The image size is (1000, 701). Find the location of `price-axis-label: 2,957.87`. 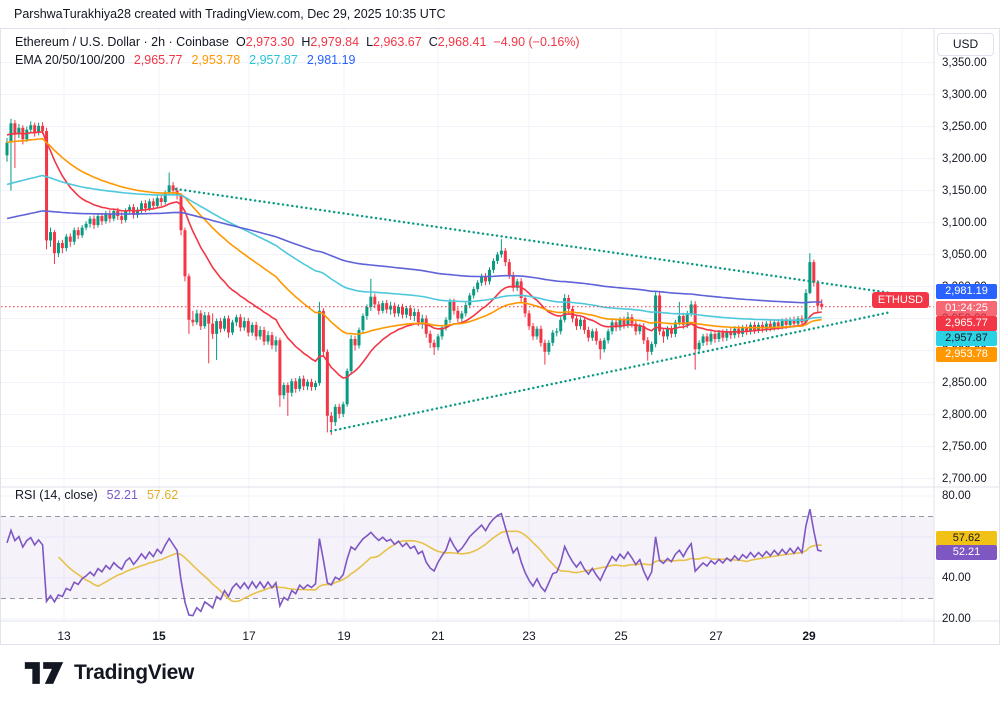

price-axis-label: 2,957.87 is located at coordinates (966, 338).